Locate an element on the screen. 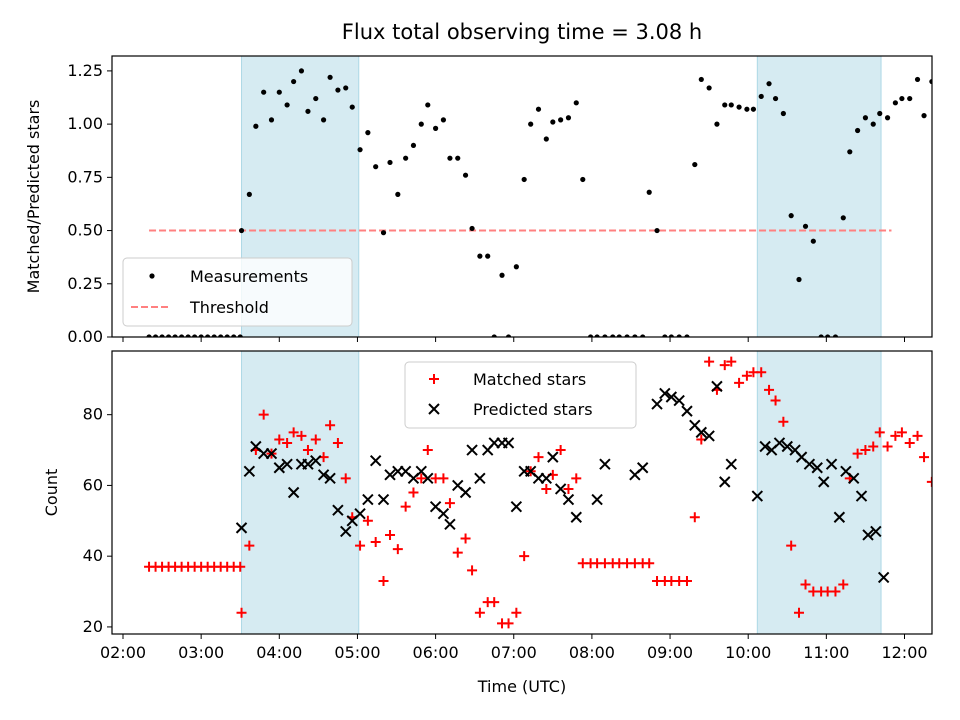 The height and width of the screenshot is (720, 960). x-tick-label: 02:00 is located at coordinates (123, 652).